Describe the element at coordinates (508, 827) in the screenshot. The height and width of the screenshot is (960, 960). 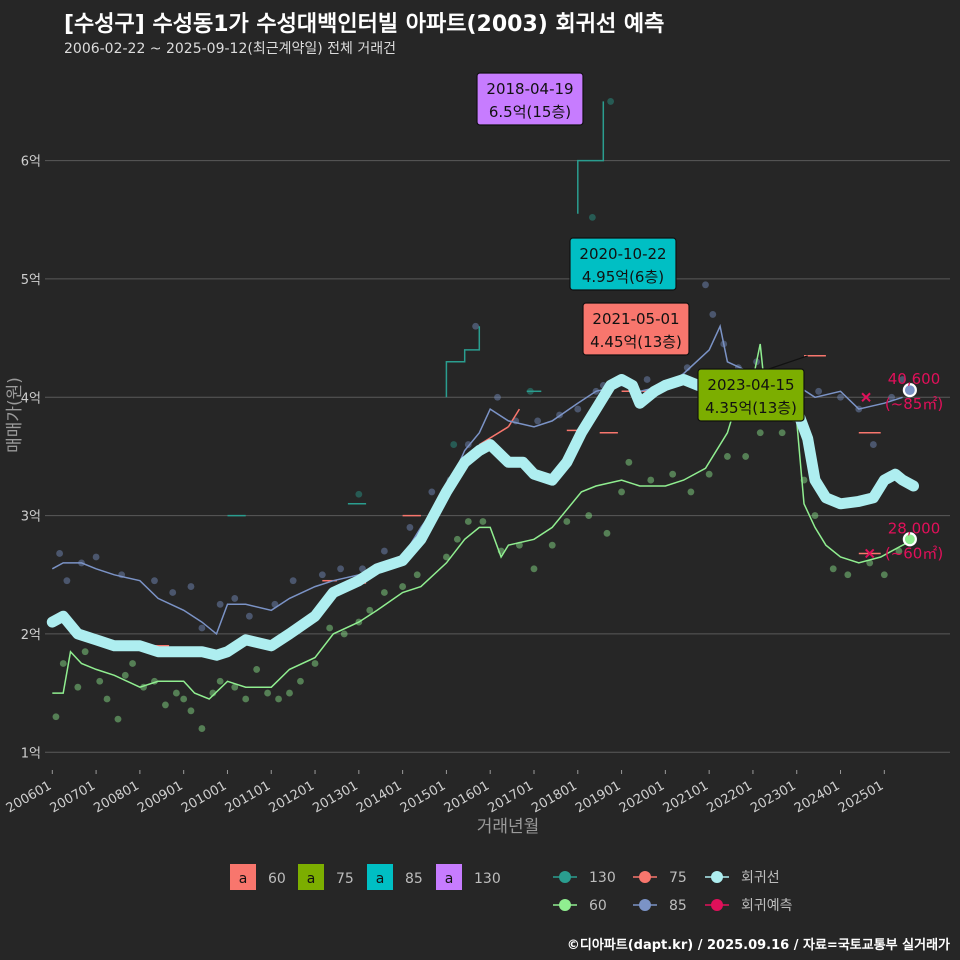
I see `x-axis-label: 거래년월` at that location.